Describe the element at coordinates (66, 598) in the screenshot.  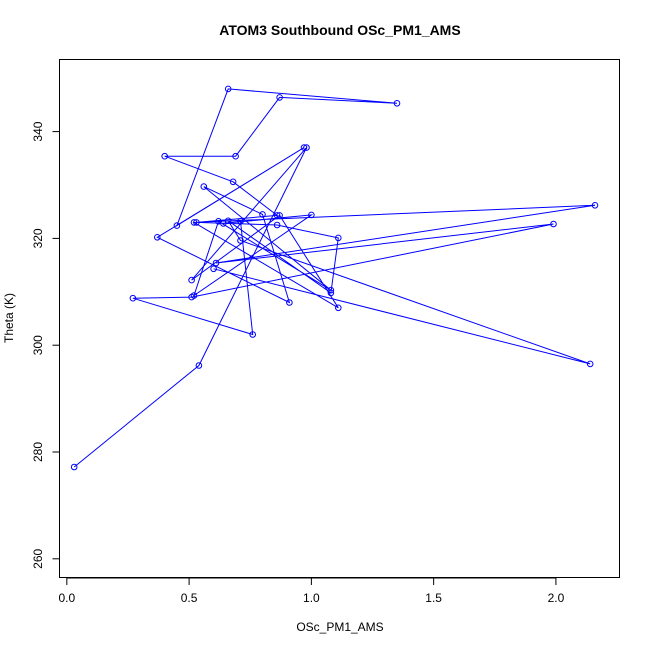
I see `x-tick-label: 0.0` at that location.